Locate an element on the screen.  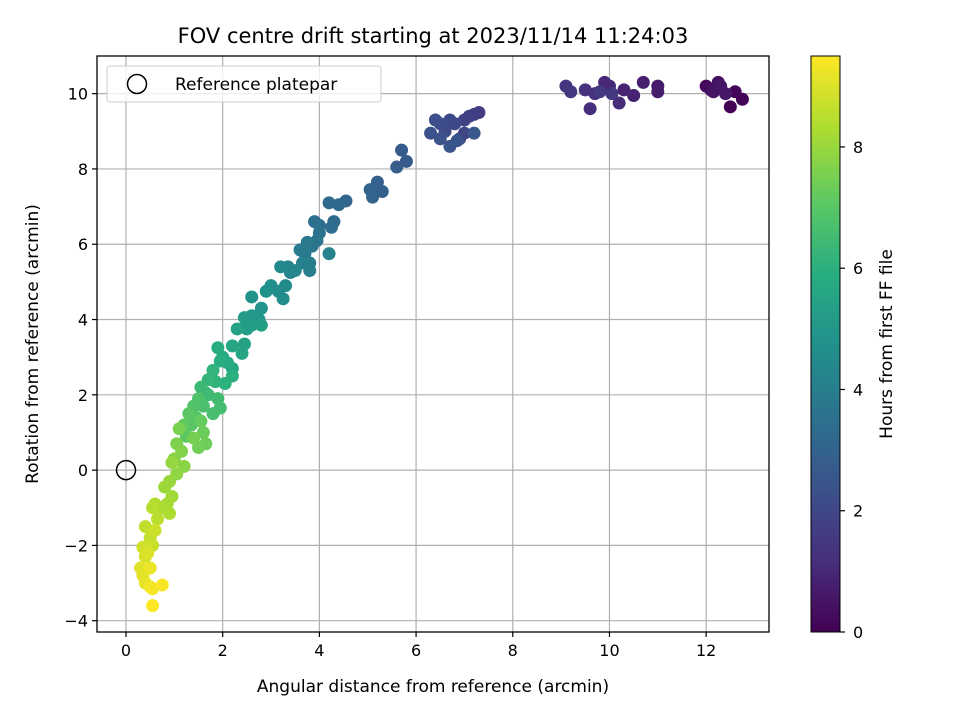
colorbar-gradient is located at coordinates (825, 344).